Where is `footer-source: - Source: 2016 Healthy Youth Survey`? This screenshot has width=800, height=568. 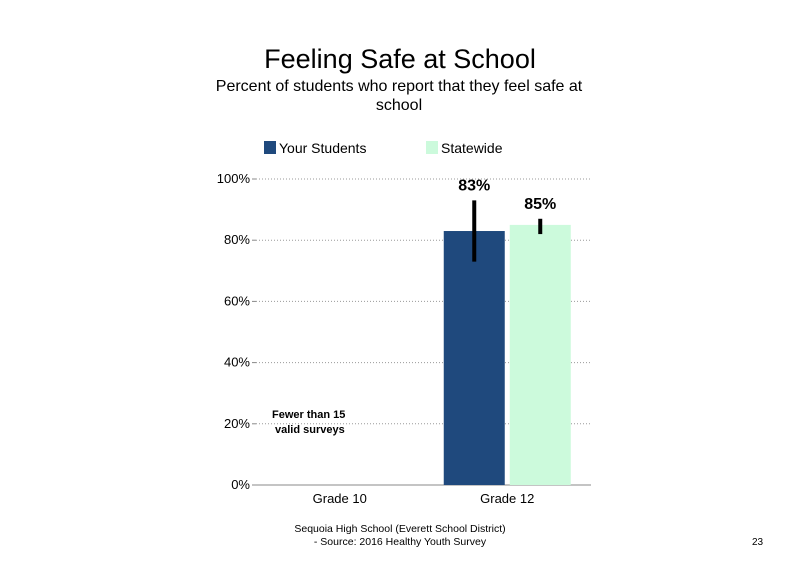 footer-source: - Source: 2016 Healthy Youth Survey is located at coordinates (400, 542).